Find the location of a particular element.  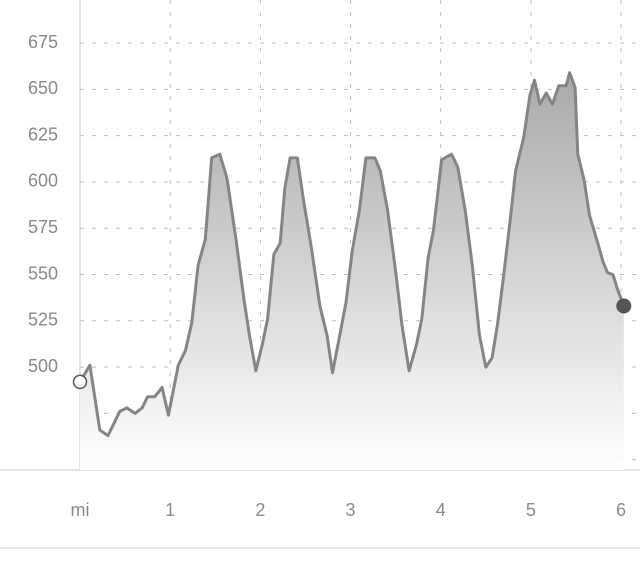

x-tick-label: 5 is located at coordinates (531, 510).